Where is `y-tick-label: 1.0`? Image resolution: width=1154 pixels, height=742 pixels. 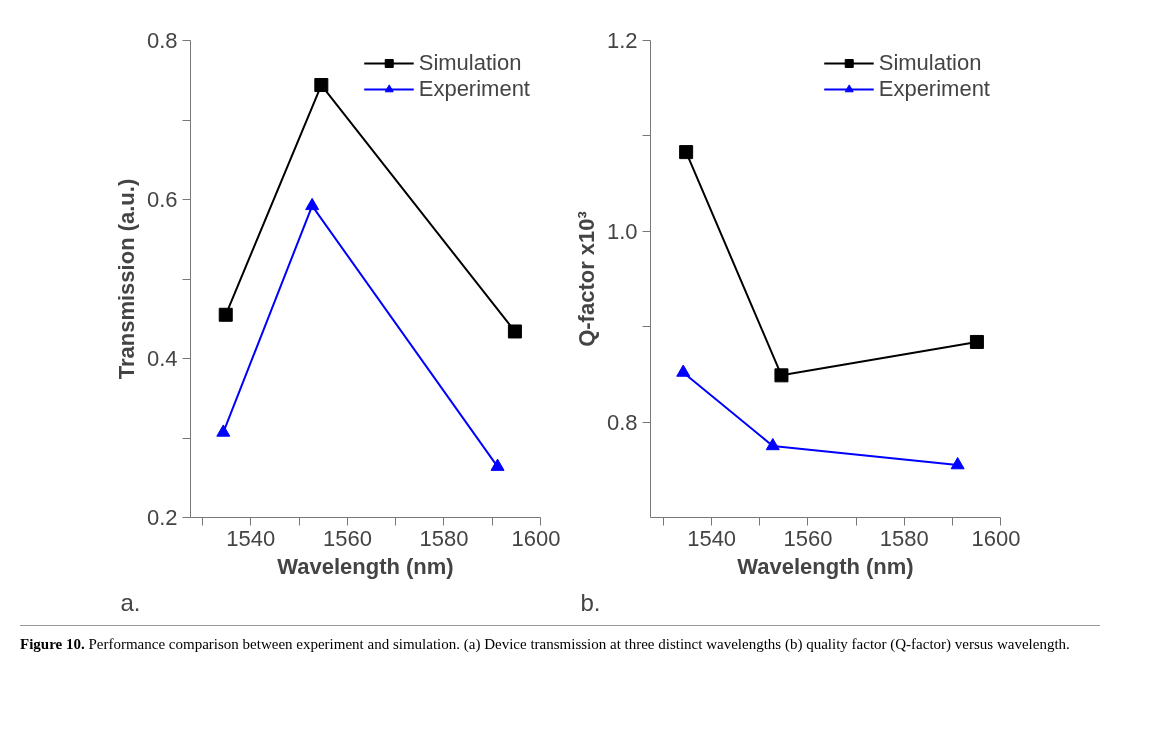
y-tick-label: 1.0 is located at coordinates (622, 231).